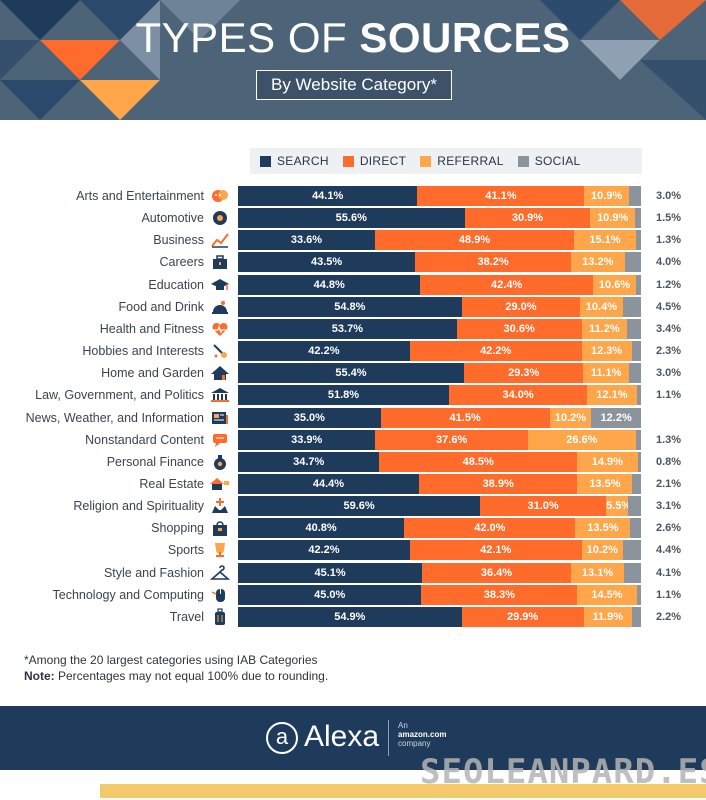 This screenshot has height=800, width=706. What do you see at coordinates (343, 395) in the screenshot?
I see `data-label: 51.8%` at bounding box center [343, 395].